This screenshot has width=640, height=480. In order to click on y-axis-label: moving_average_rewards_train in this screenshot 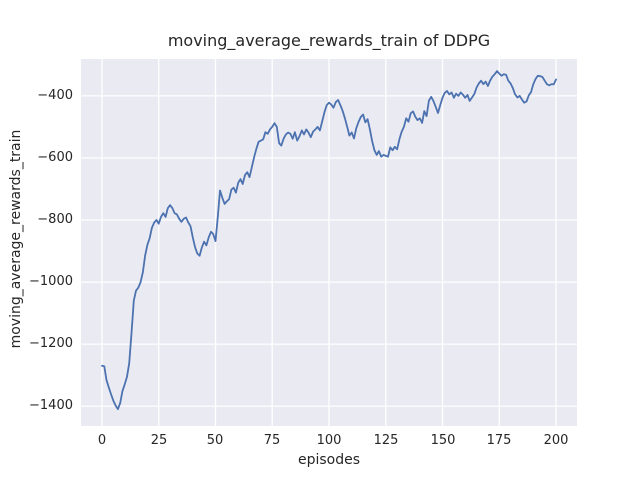, I will do `click(16, 239)`.